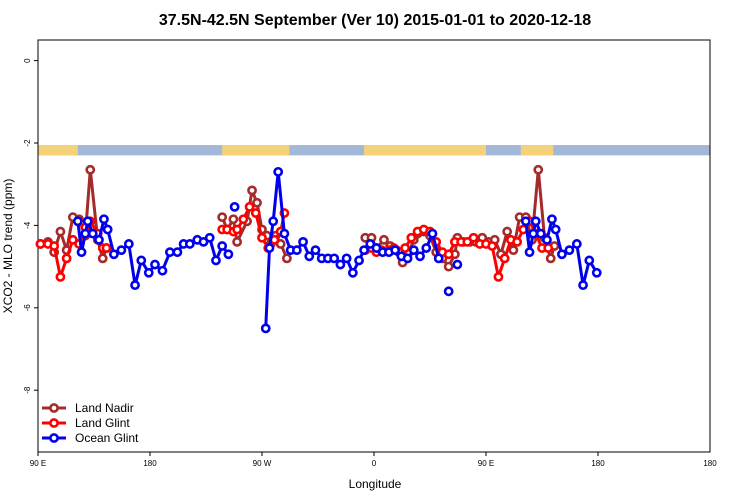 The height and width of the screenshot is (500, 750). What do you see at coordinates (107, 438) in the screenshot?
I see `legend-label: Ocean Glint` at bounding box center [107, 438].